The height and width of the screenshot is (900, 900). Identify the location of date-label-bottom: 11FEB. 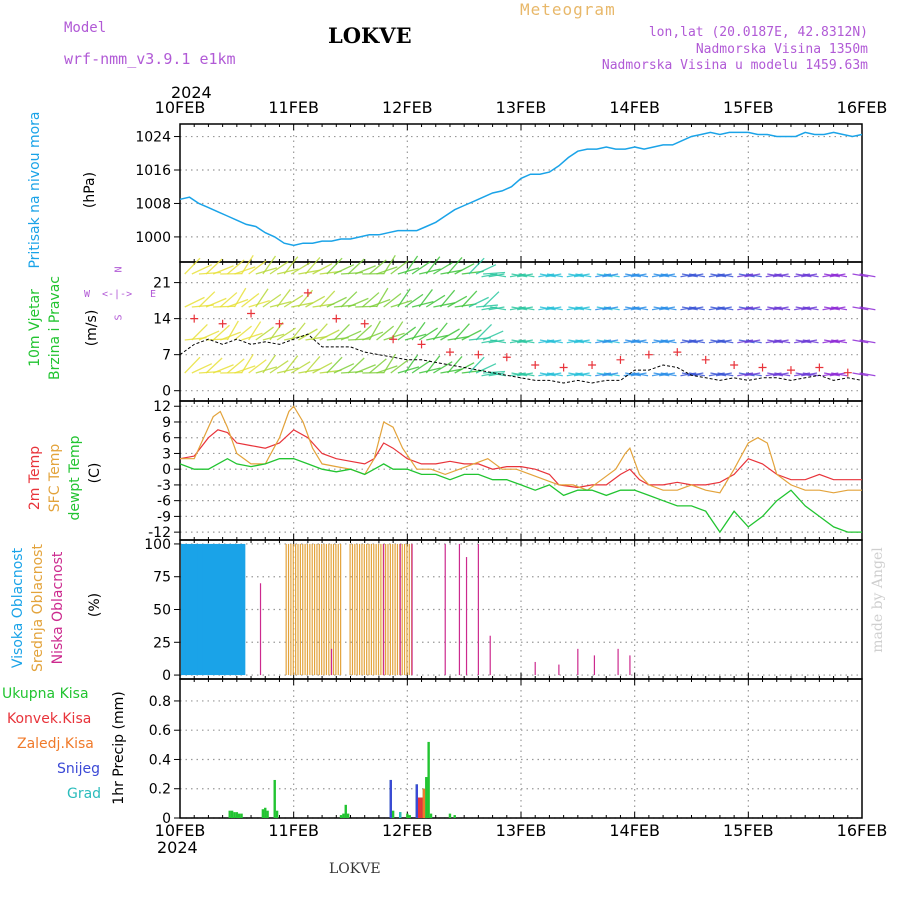
(293, 830).